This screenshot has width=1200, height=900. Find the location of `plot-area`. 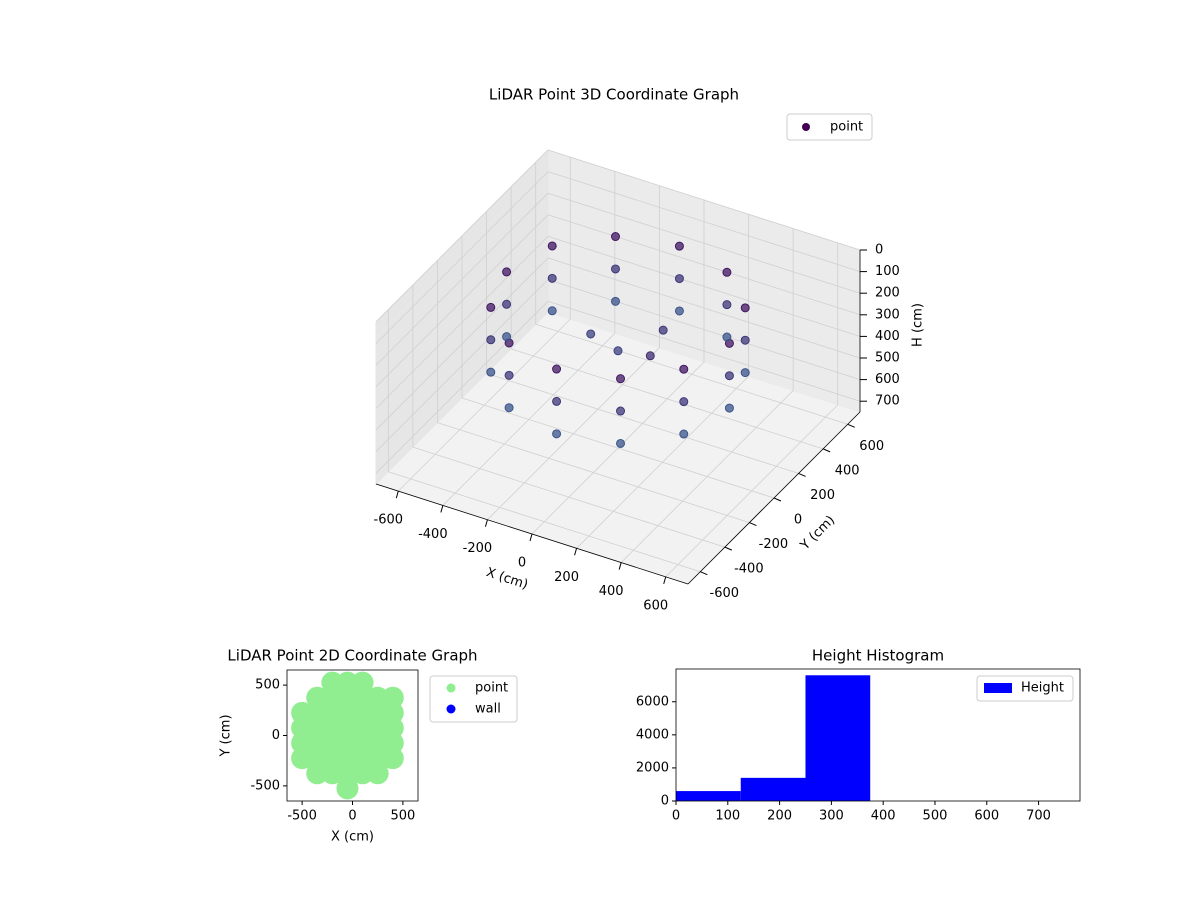

plot-area is located at coordinates (347, 735).